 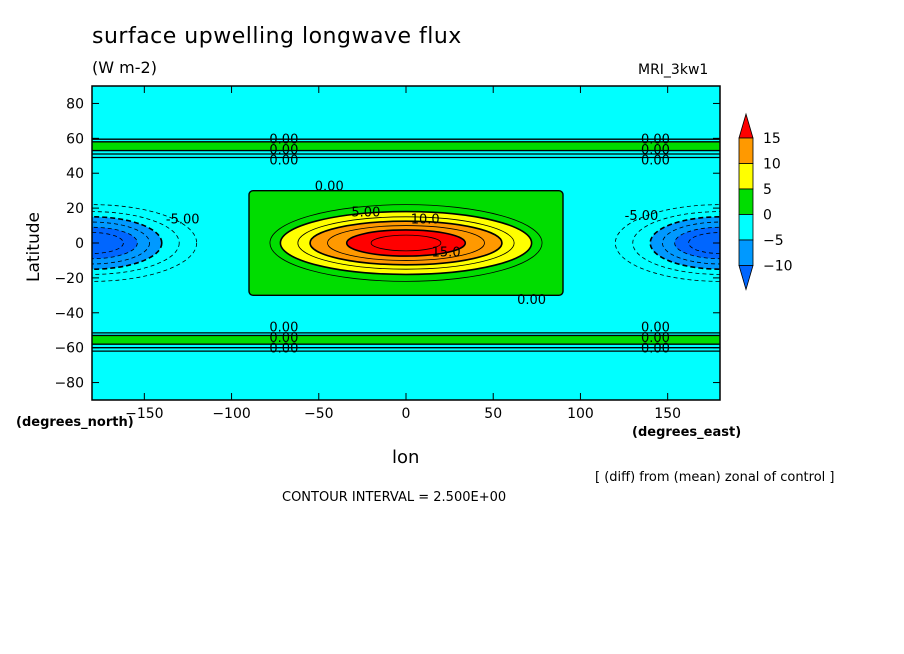 I want to click on y-tick-label: −20, so click(x=69, y=279).